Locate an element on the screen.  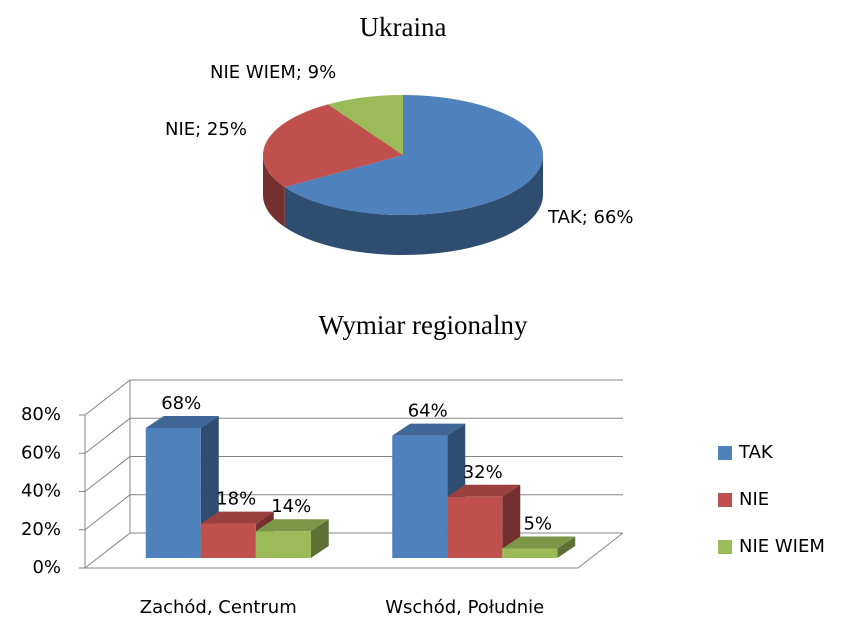
bar-value-label: 18% is located at coordinates (236, 499).